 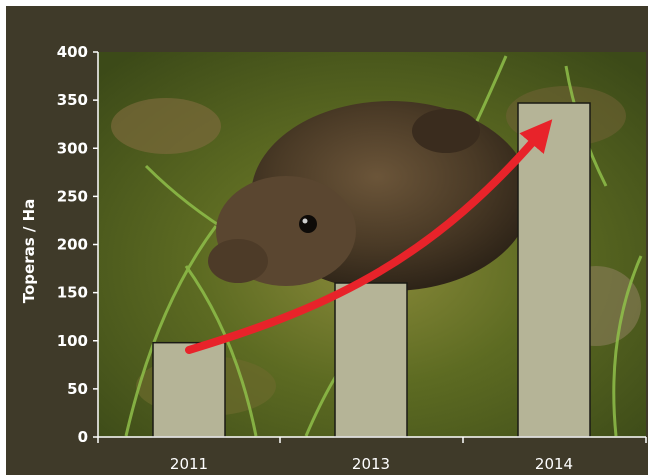 I want to click on y-axis-ticks: 0 50 100 150 200 250 300 350 400, so click(x=77, y=244).